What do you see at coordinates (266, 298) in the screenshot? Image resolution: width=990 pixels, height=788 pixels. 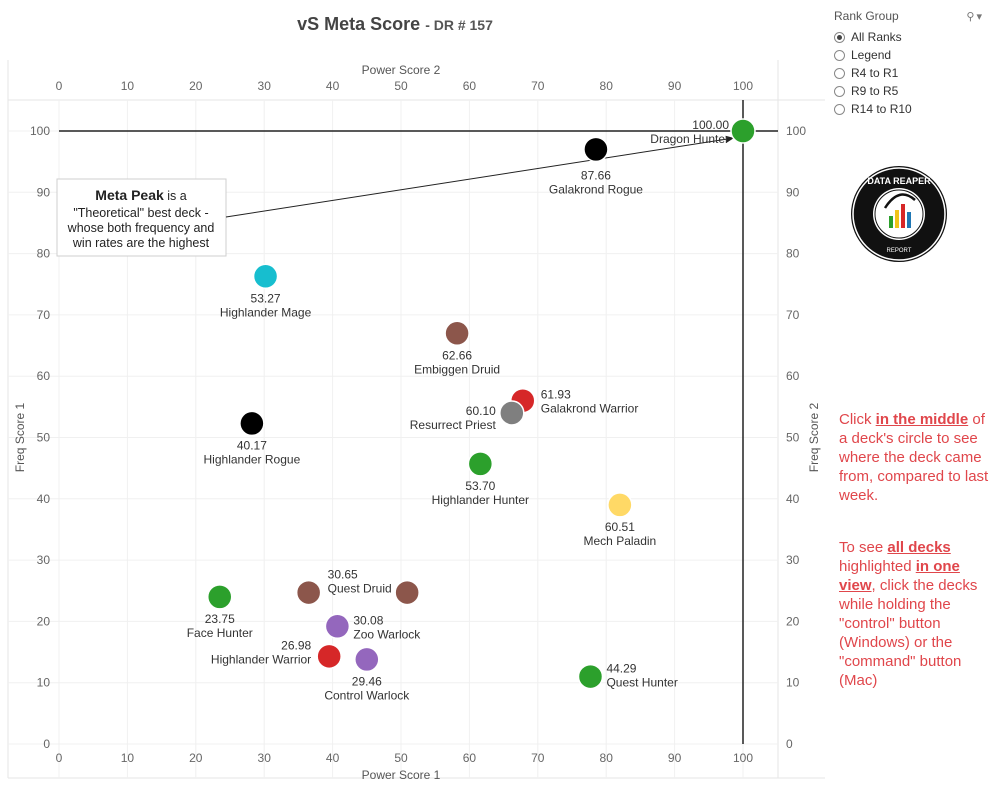 I see `deck-score-label: 53.27` at bounding box center [266, 298].